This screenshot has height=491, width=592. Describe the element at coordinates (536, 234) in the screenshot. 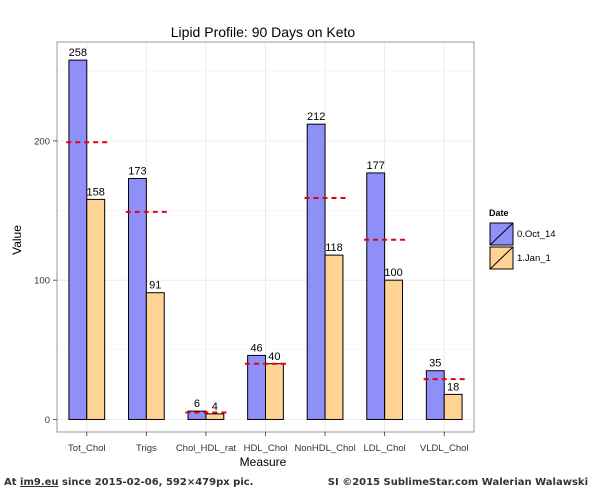

I see `legend-label: 0.Oct_14` at that location.